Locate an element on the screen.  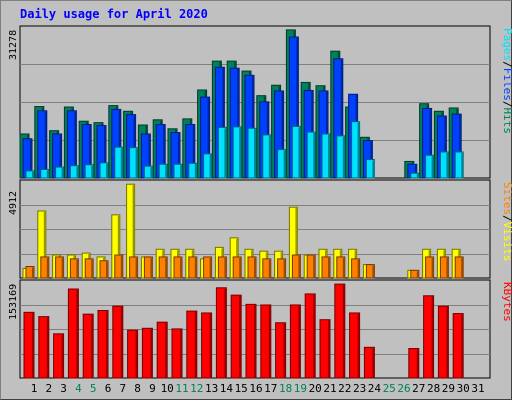
x-tick-label-day-20: 20 is located at coordinates (315, 388).